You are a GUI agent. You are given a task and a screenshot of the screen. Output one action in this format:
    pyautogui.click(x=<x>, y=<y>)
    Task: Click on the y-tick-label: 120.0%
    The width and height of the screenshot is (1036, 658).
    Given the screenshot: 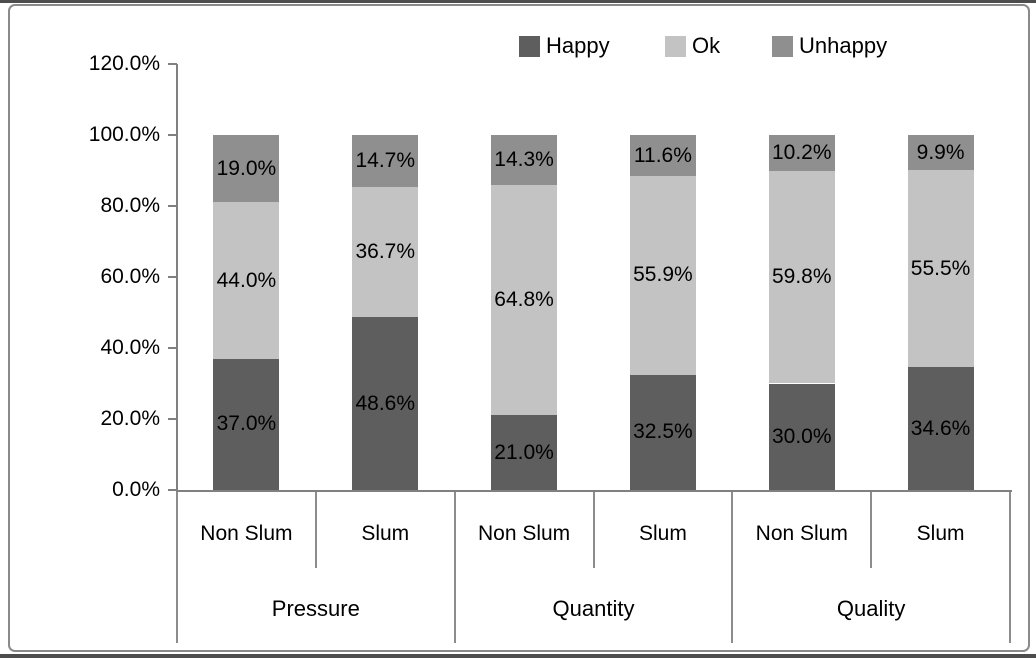 What is the action you would take?
    pyautogui.click(x=124, y=63)
    